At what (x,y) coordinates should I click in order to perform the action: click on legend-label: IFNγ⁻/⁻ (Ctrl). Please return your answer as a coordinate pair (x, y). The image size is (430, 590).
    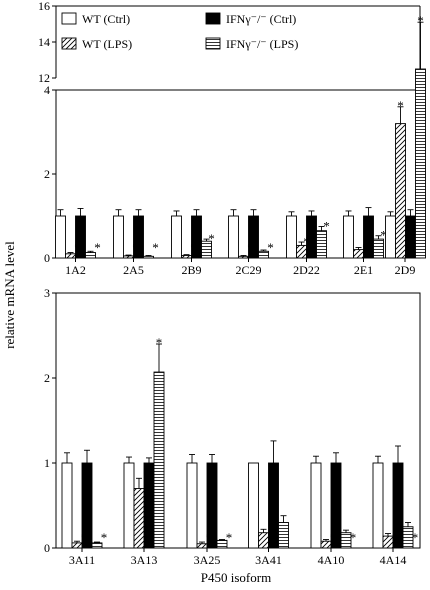
    Looking at the image, I should click on (261, 19).